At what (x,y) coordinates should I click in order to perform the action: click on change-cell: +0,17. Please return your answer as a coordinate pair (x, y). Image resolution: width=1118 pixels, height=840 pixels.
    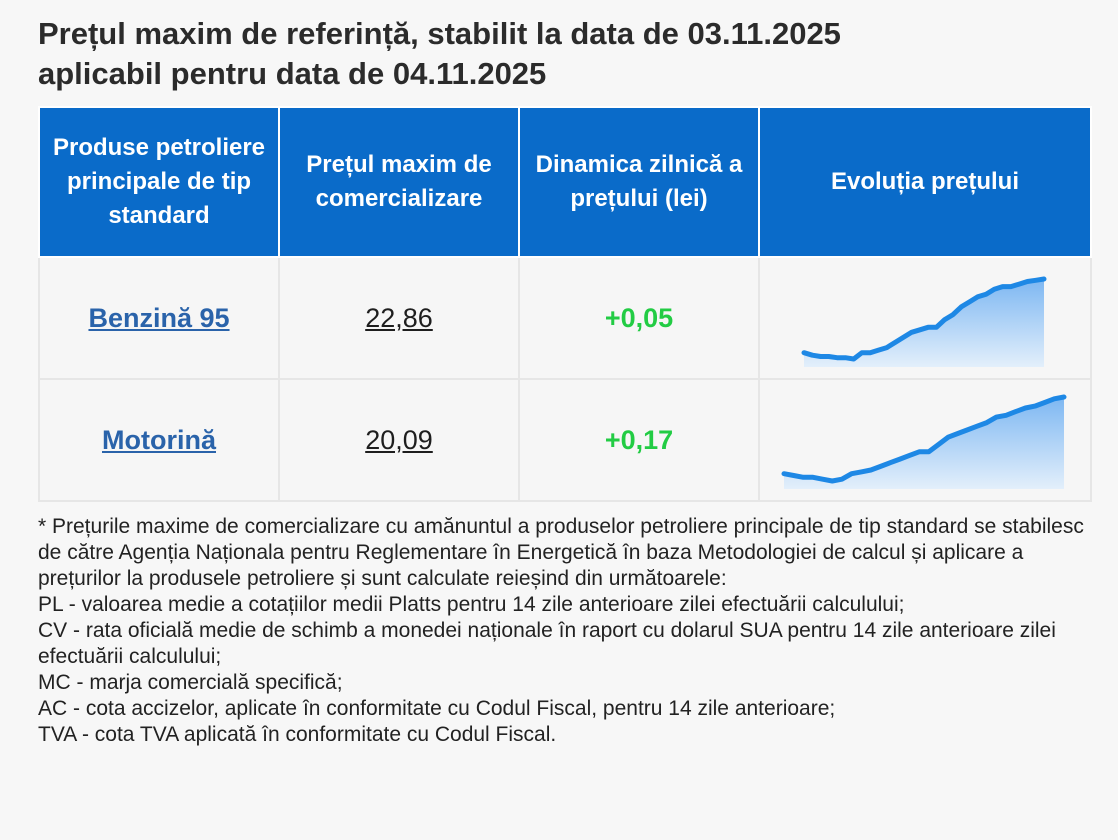
    Looking at the image, I should click on (639, 440).